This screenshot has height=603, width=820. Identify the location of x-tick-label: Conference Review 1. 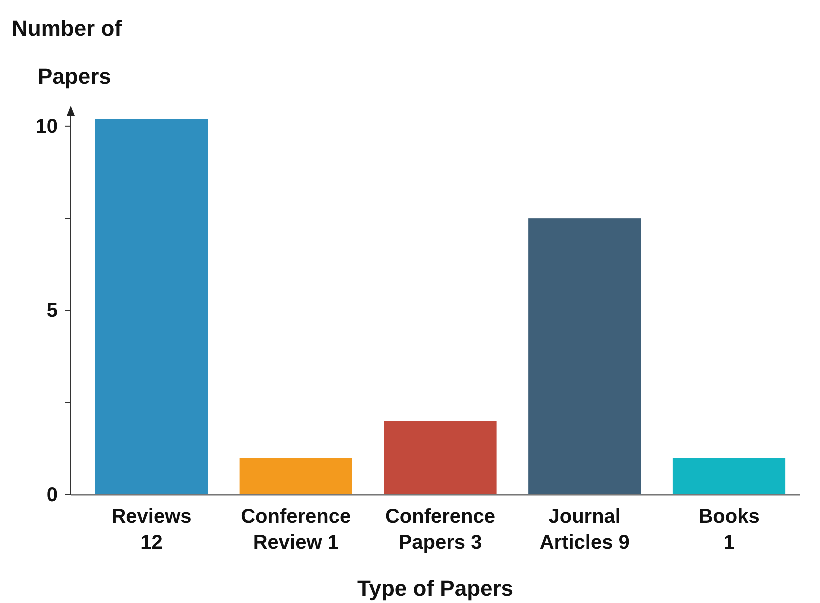
(296, 530).